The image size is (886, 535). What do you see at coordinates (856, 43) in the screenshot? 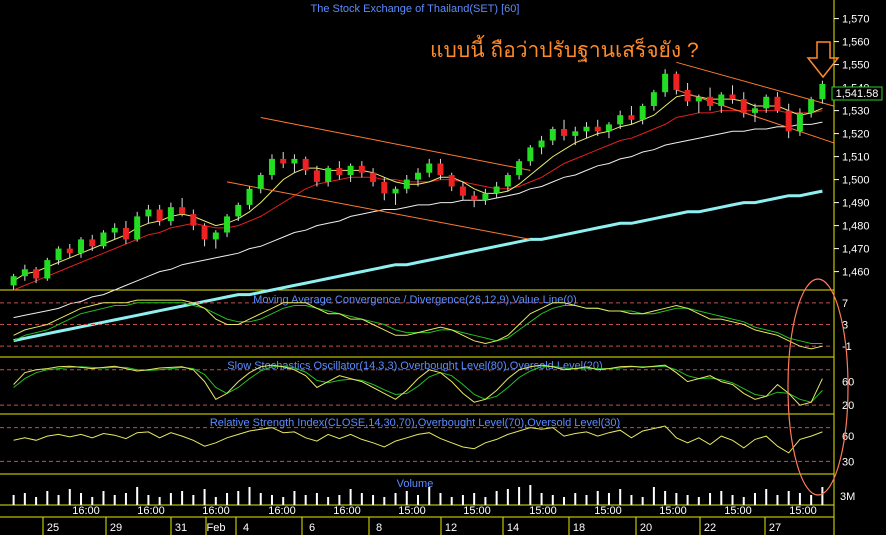
I see `price-tick-label: 1,560` at bounding box center [856, 43].